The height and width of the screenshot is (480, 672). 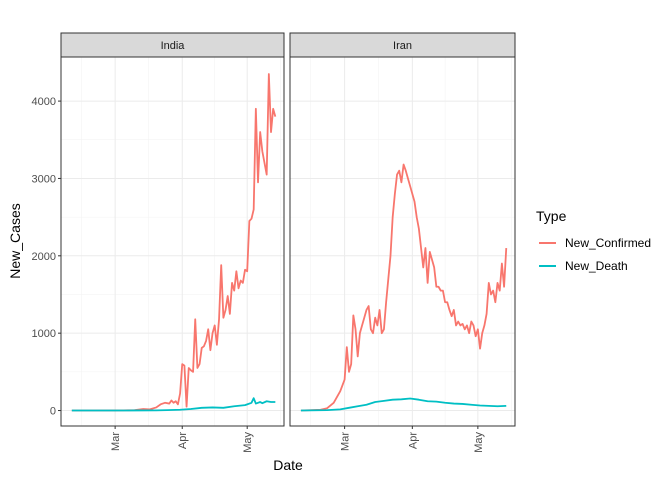 What do you see at coordinates (15, 240) in the screenshot?
I see `y-axis-title: New_Cases` at bounding box center [15, 240].